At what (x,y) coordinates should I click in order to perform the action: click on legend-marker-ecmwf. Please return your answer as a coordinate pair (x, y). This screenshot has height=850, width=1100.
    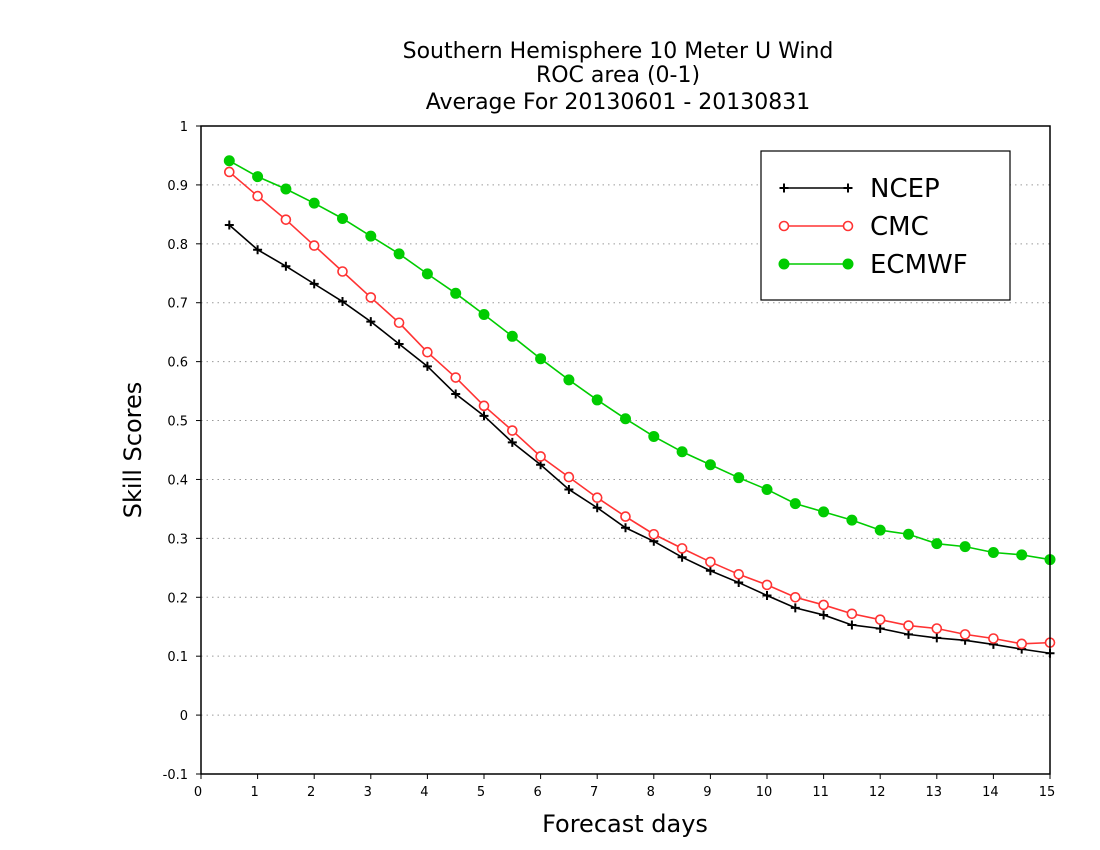
    Looking at the image, I should click on (784, 264).